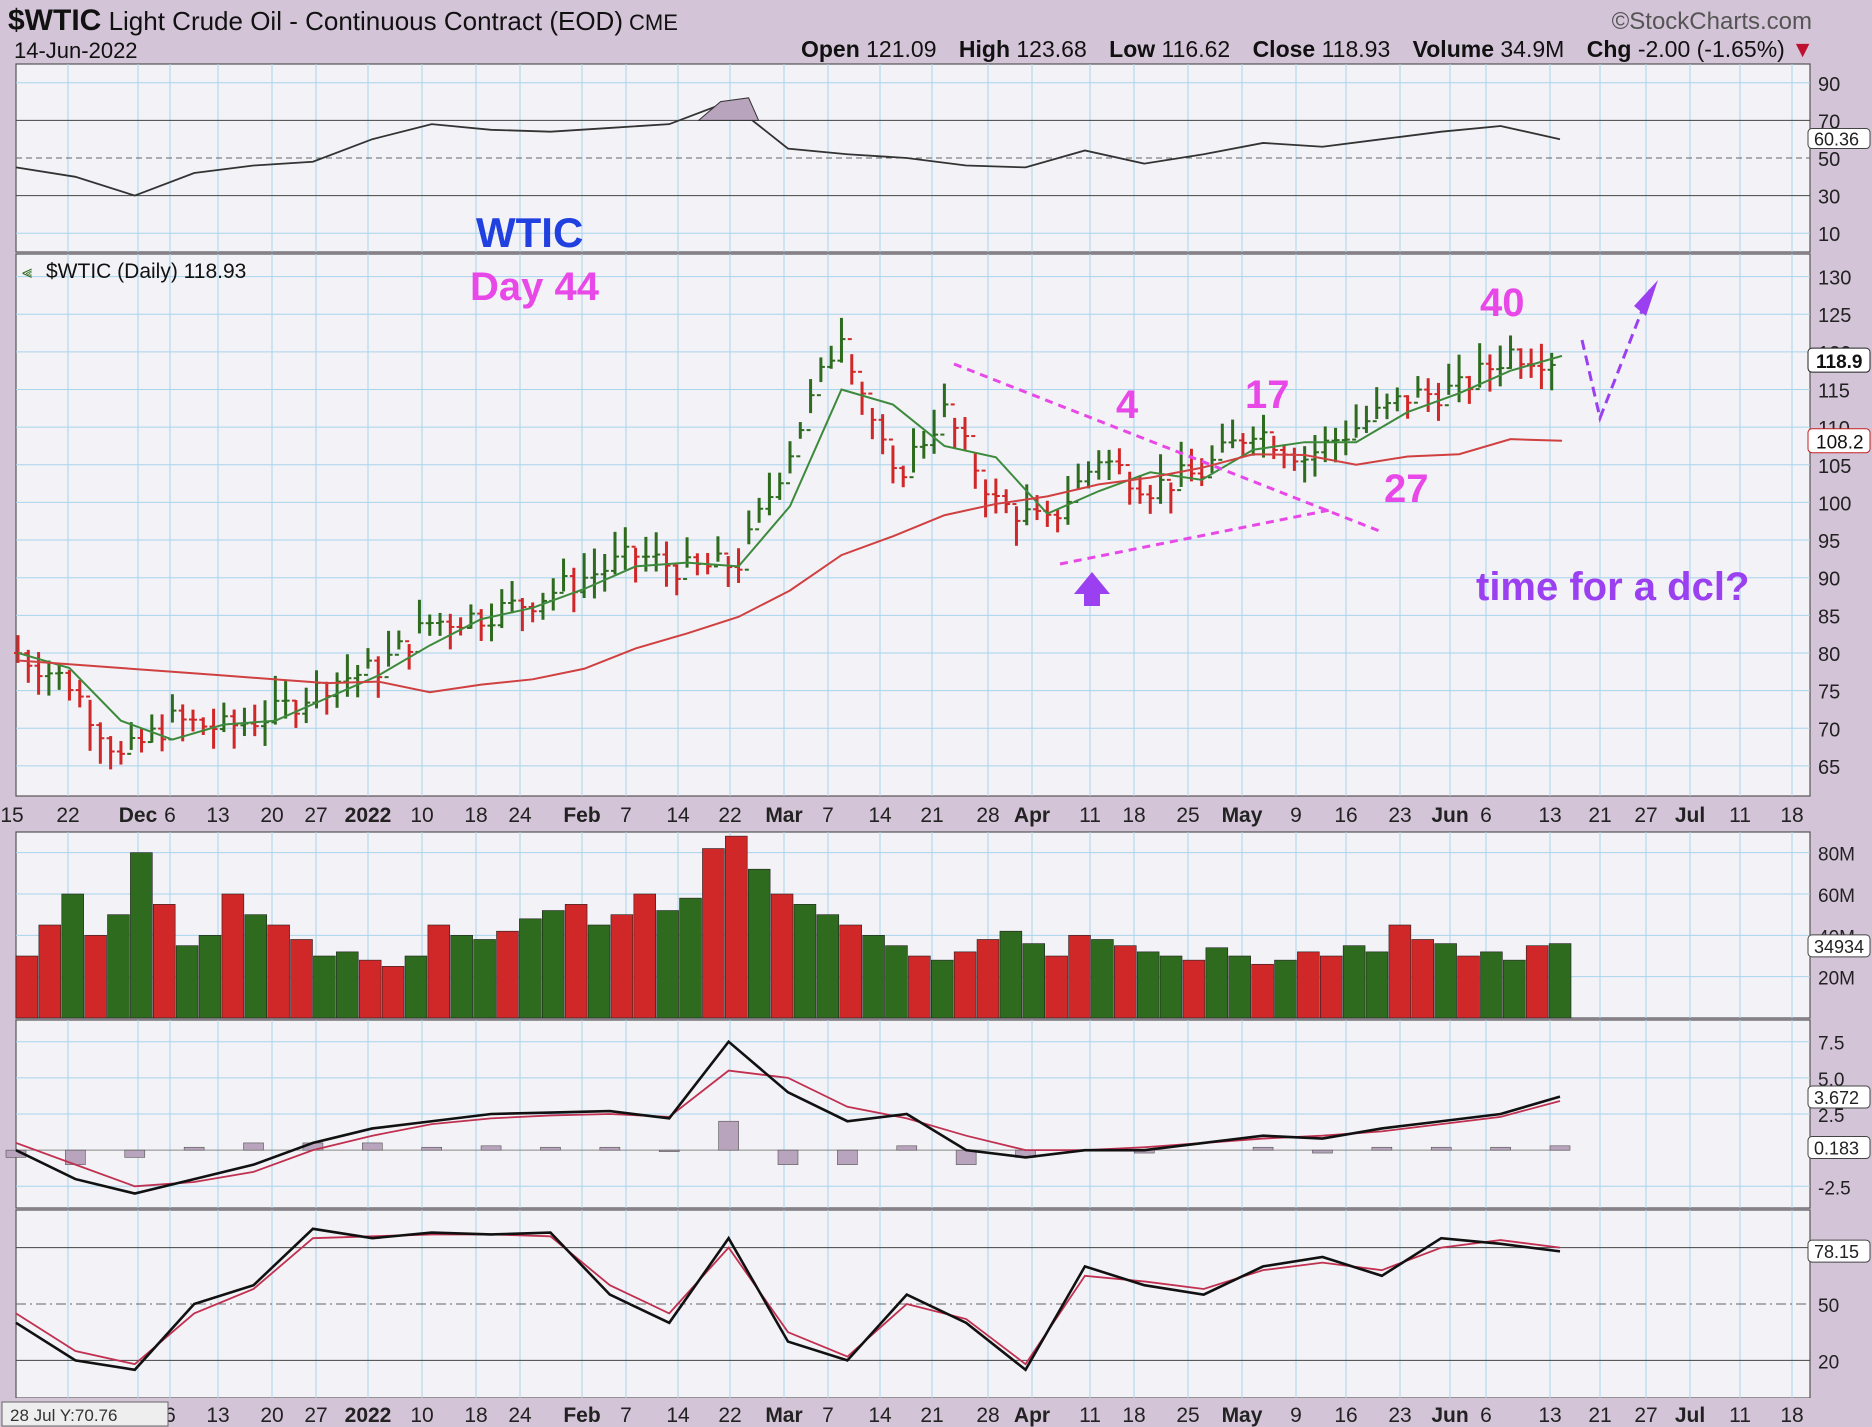  What do you see at coordinates (728, 109) in the screenshot?
I see `rsi-overbought-fill` at bounding box center [728, 109].